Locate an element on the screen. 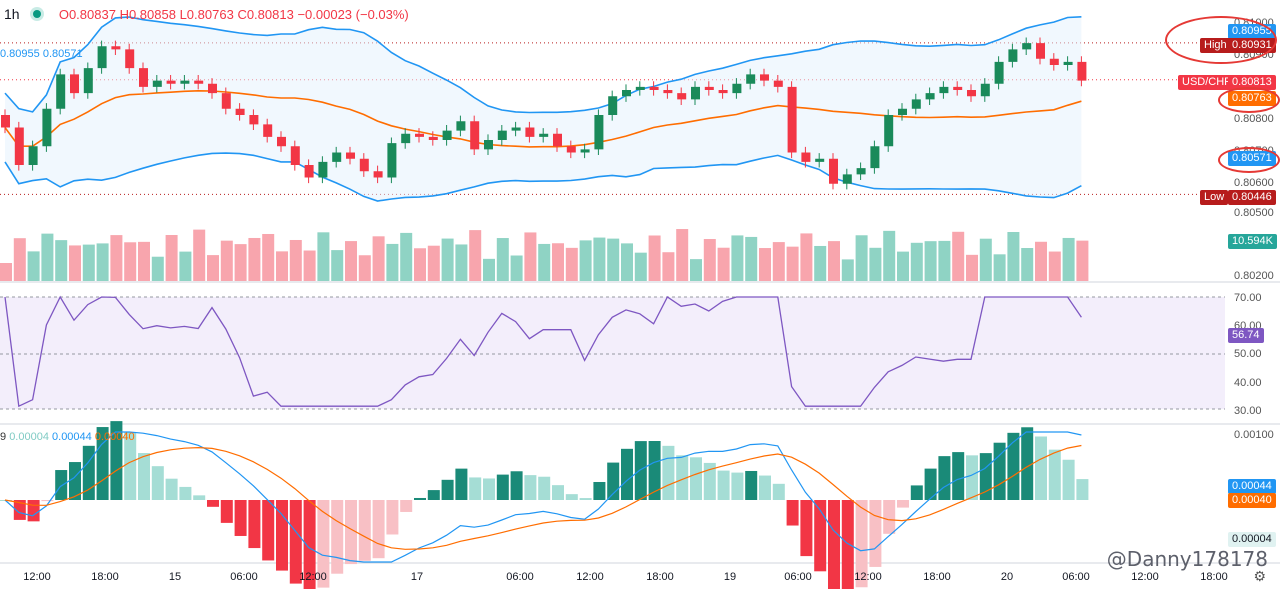 Image resolution: width=1280 pixels, height=589 pixels. macd-legend: 9 0.00004 0.00044 0.00040 is located at coordinates (67, 437).